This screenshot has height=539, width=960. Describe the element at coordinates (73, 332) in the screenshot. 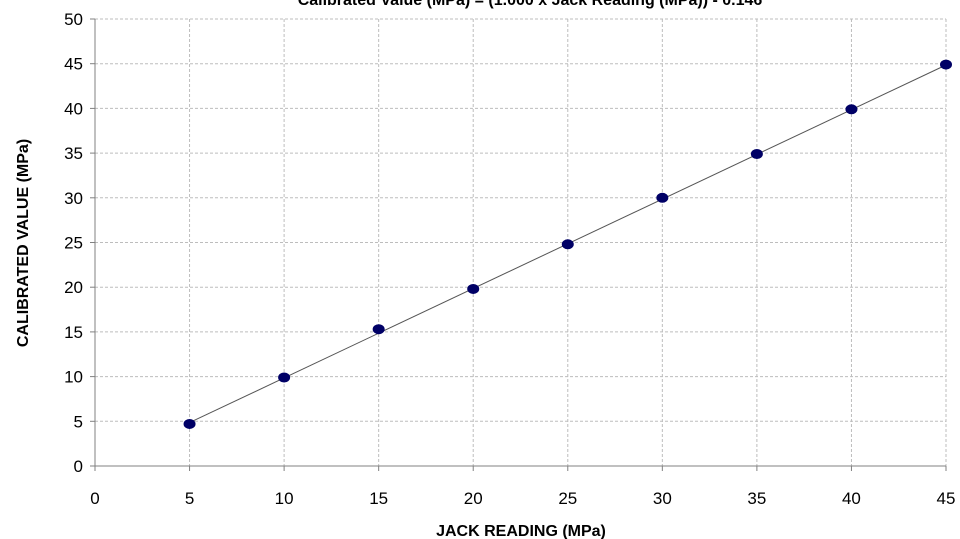

I see `y-tick-label: 15` at that location.